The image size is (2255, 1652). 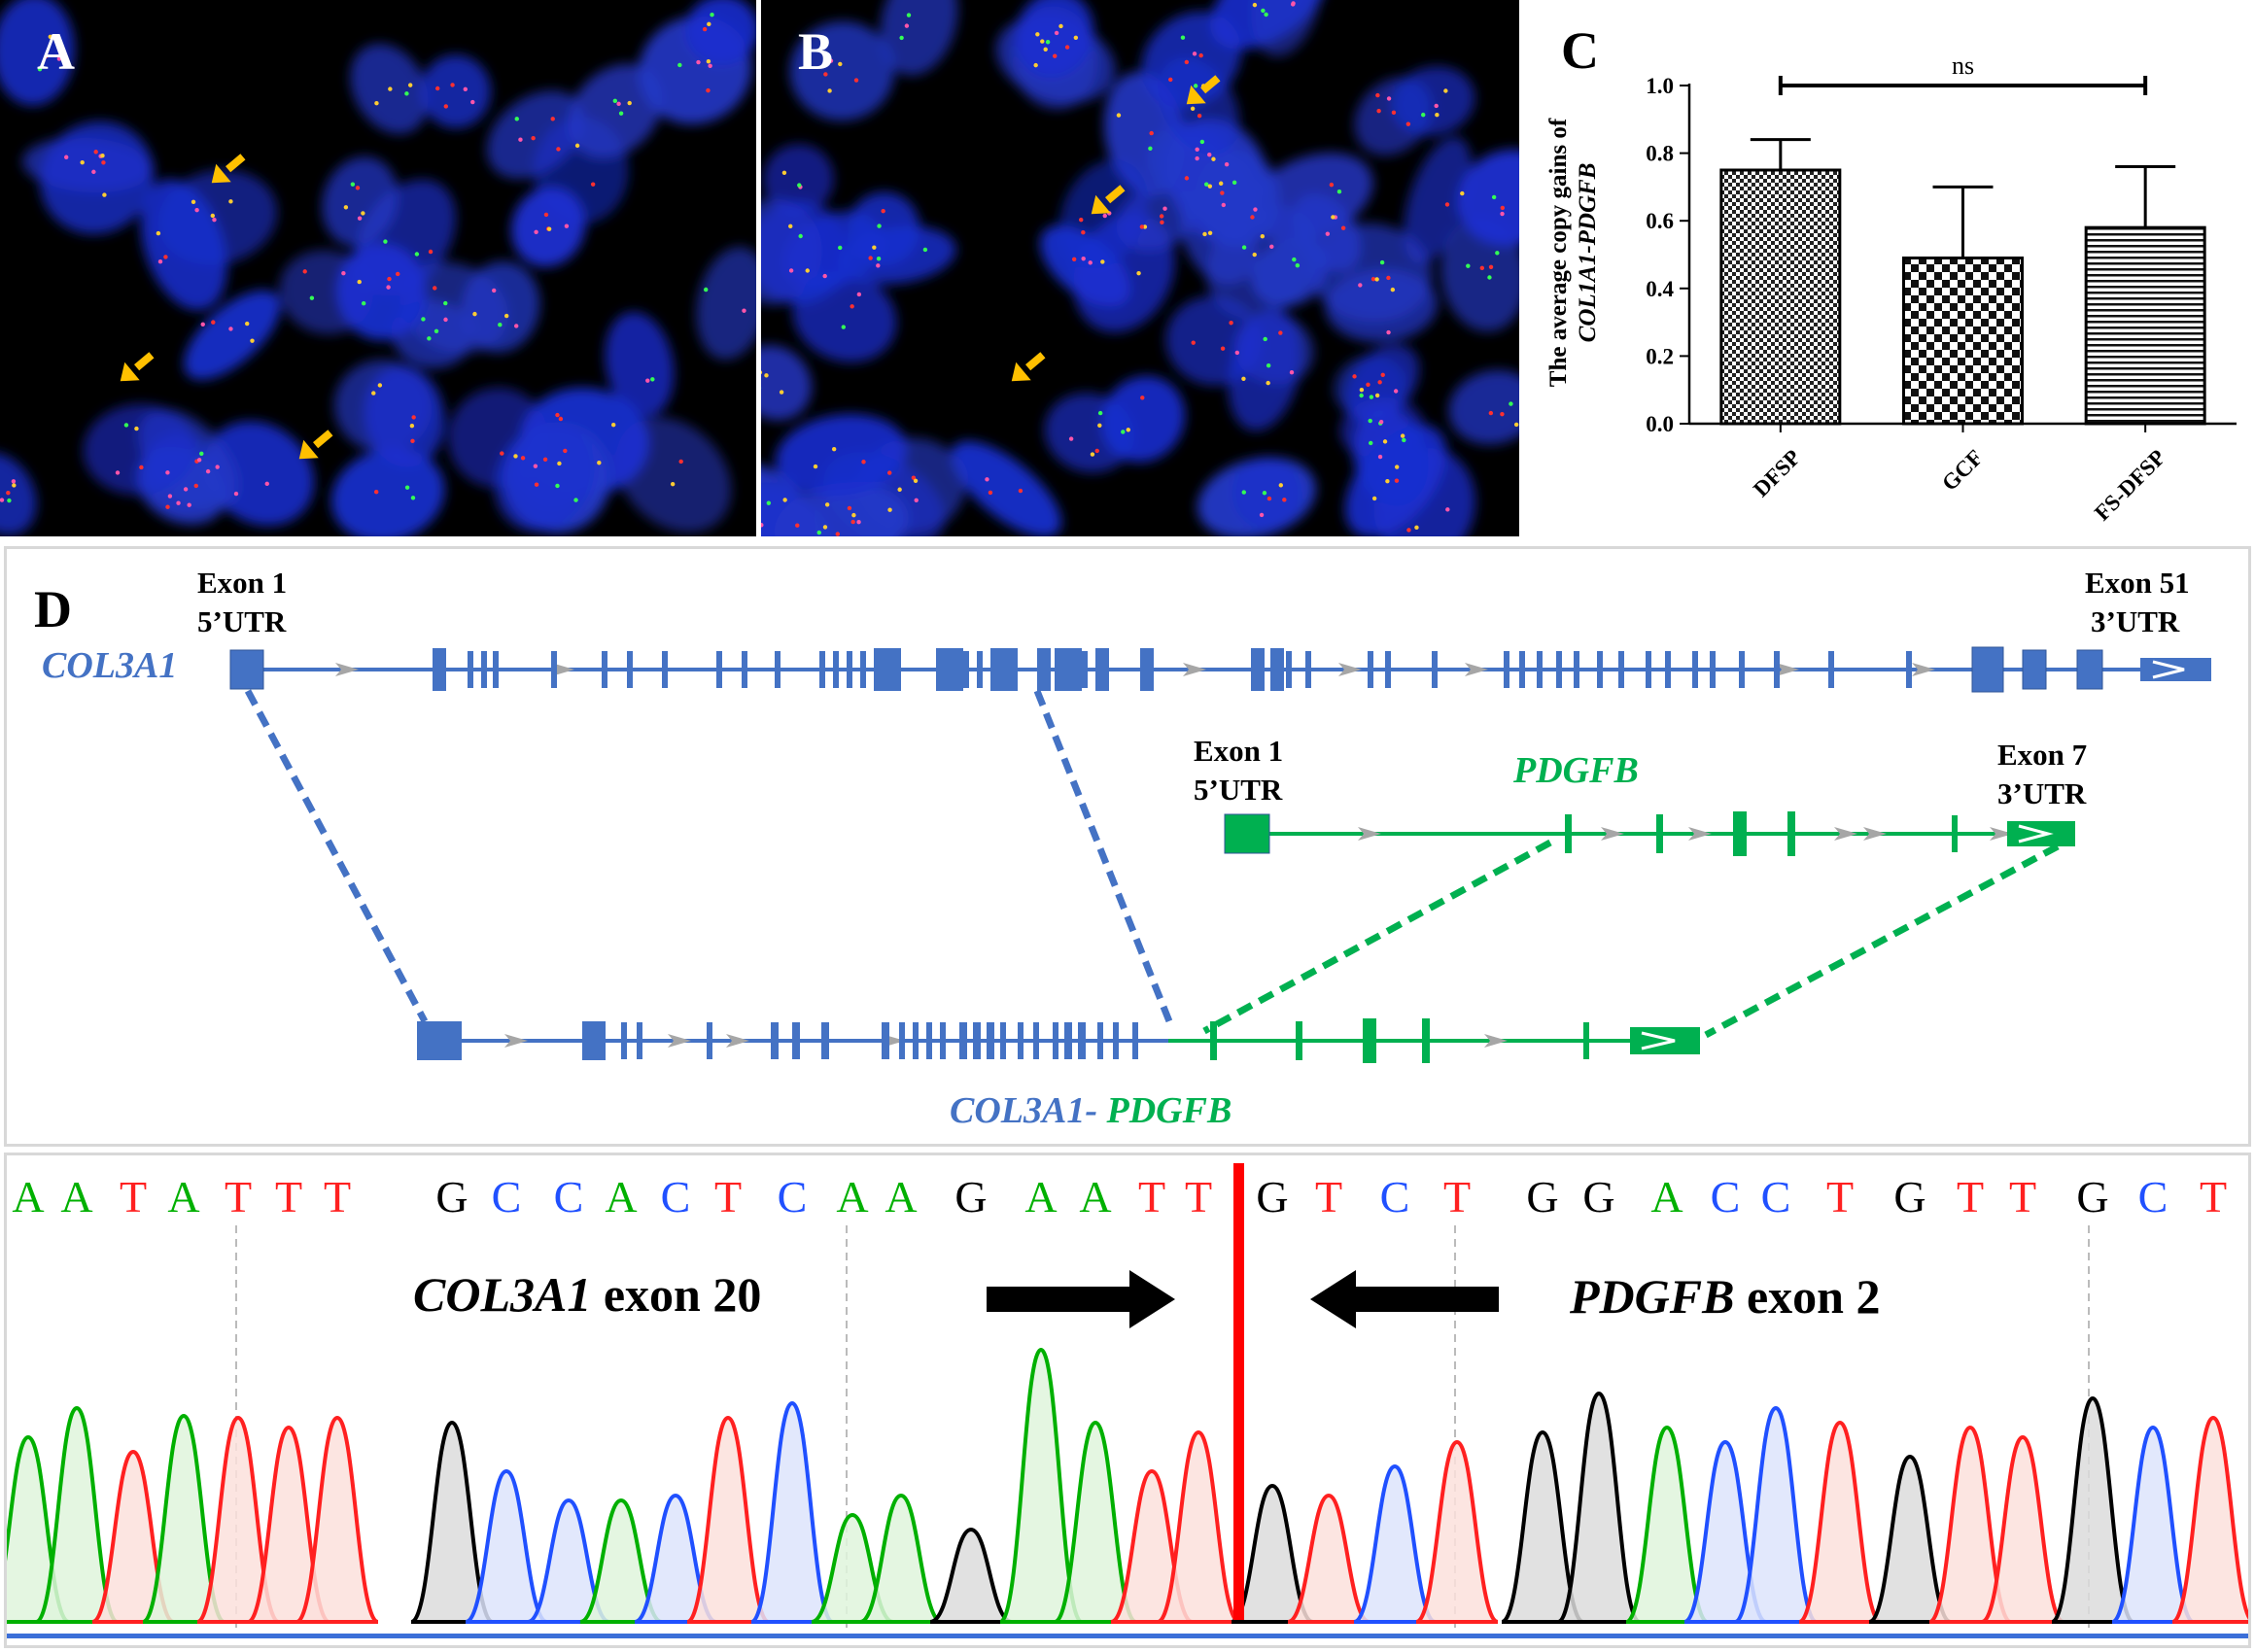 I want to click on base-call: G, so click(x=970, y=1197).